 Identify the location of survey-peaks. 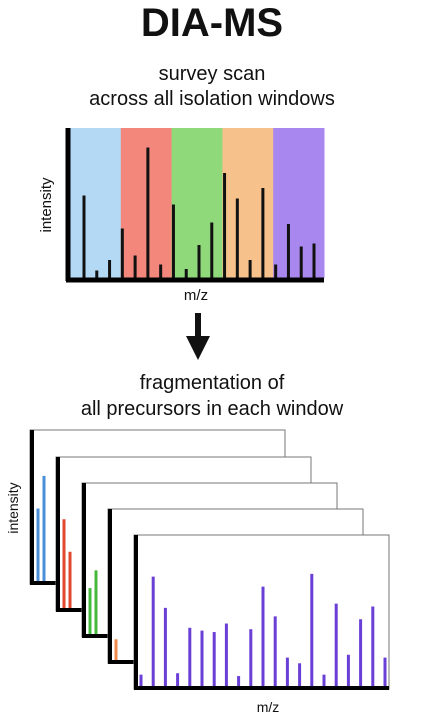
(199, 212).